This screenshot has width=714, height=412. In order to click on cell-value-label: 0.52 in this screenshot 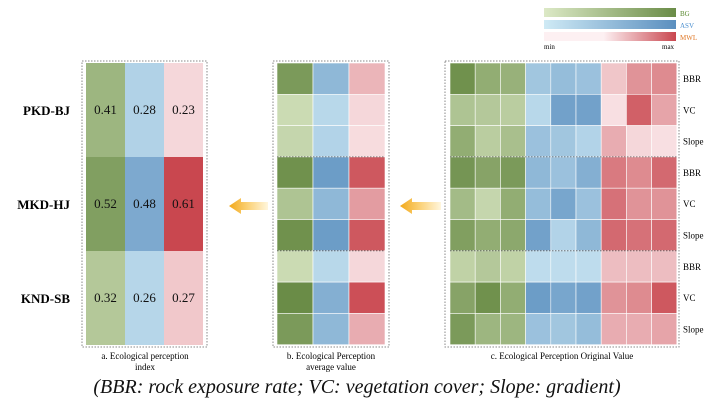, I will do `click(105, 203)`.